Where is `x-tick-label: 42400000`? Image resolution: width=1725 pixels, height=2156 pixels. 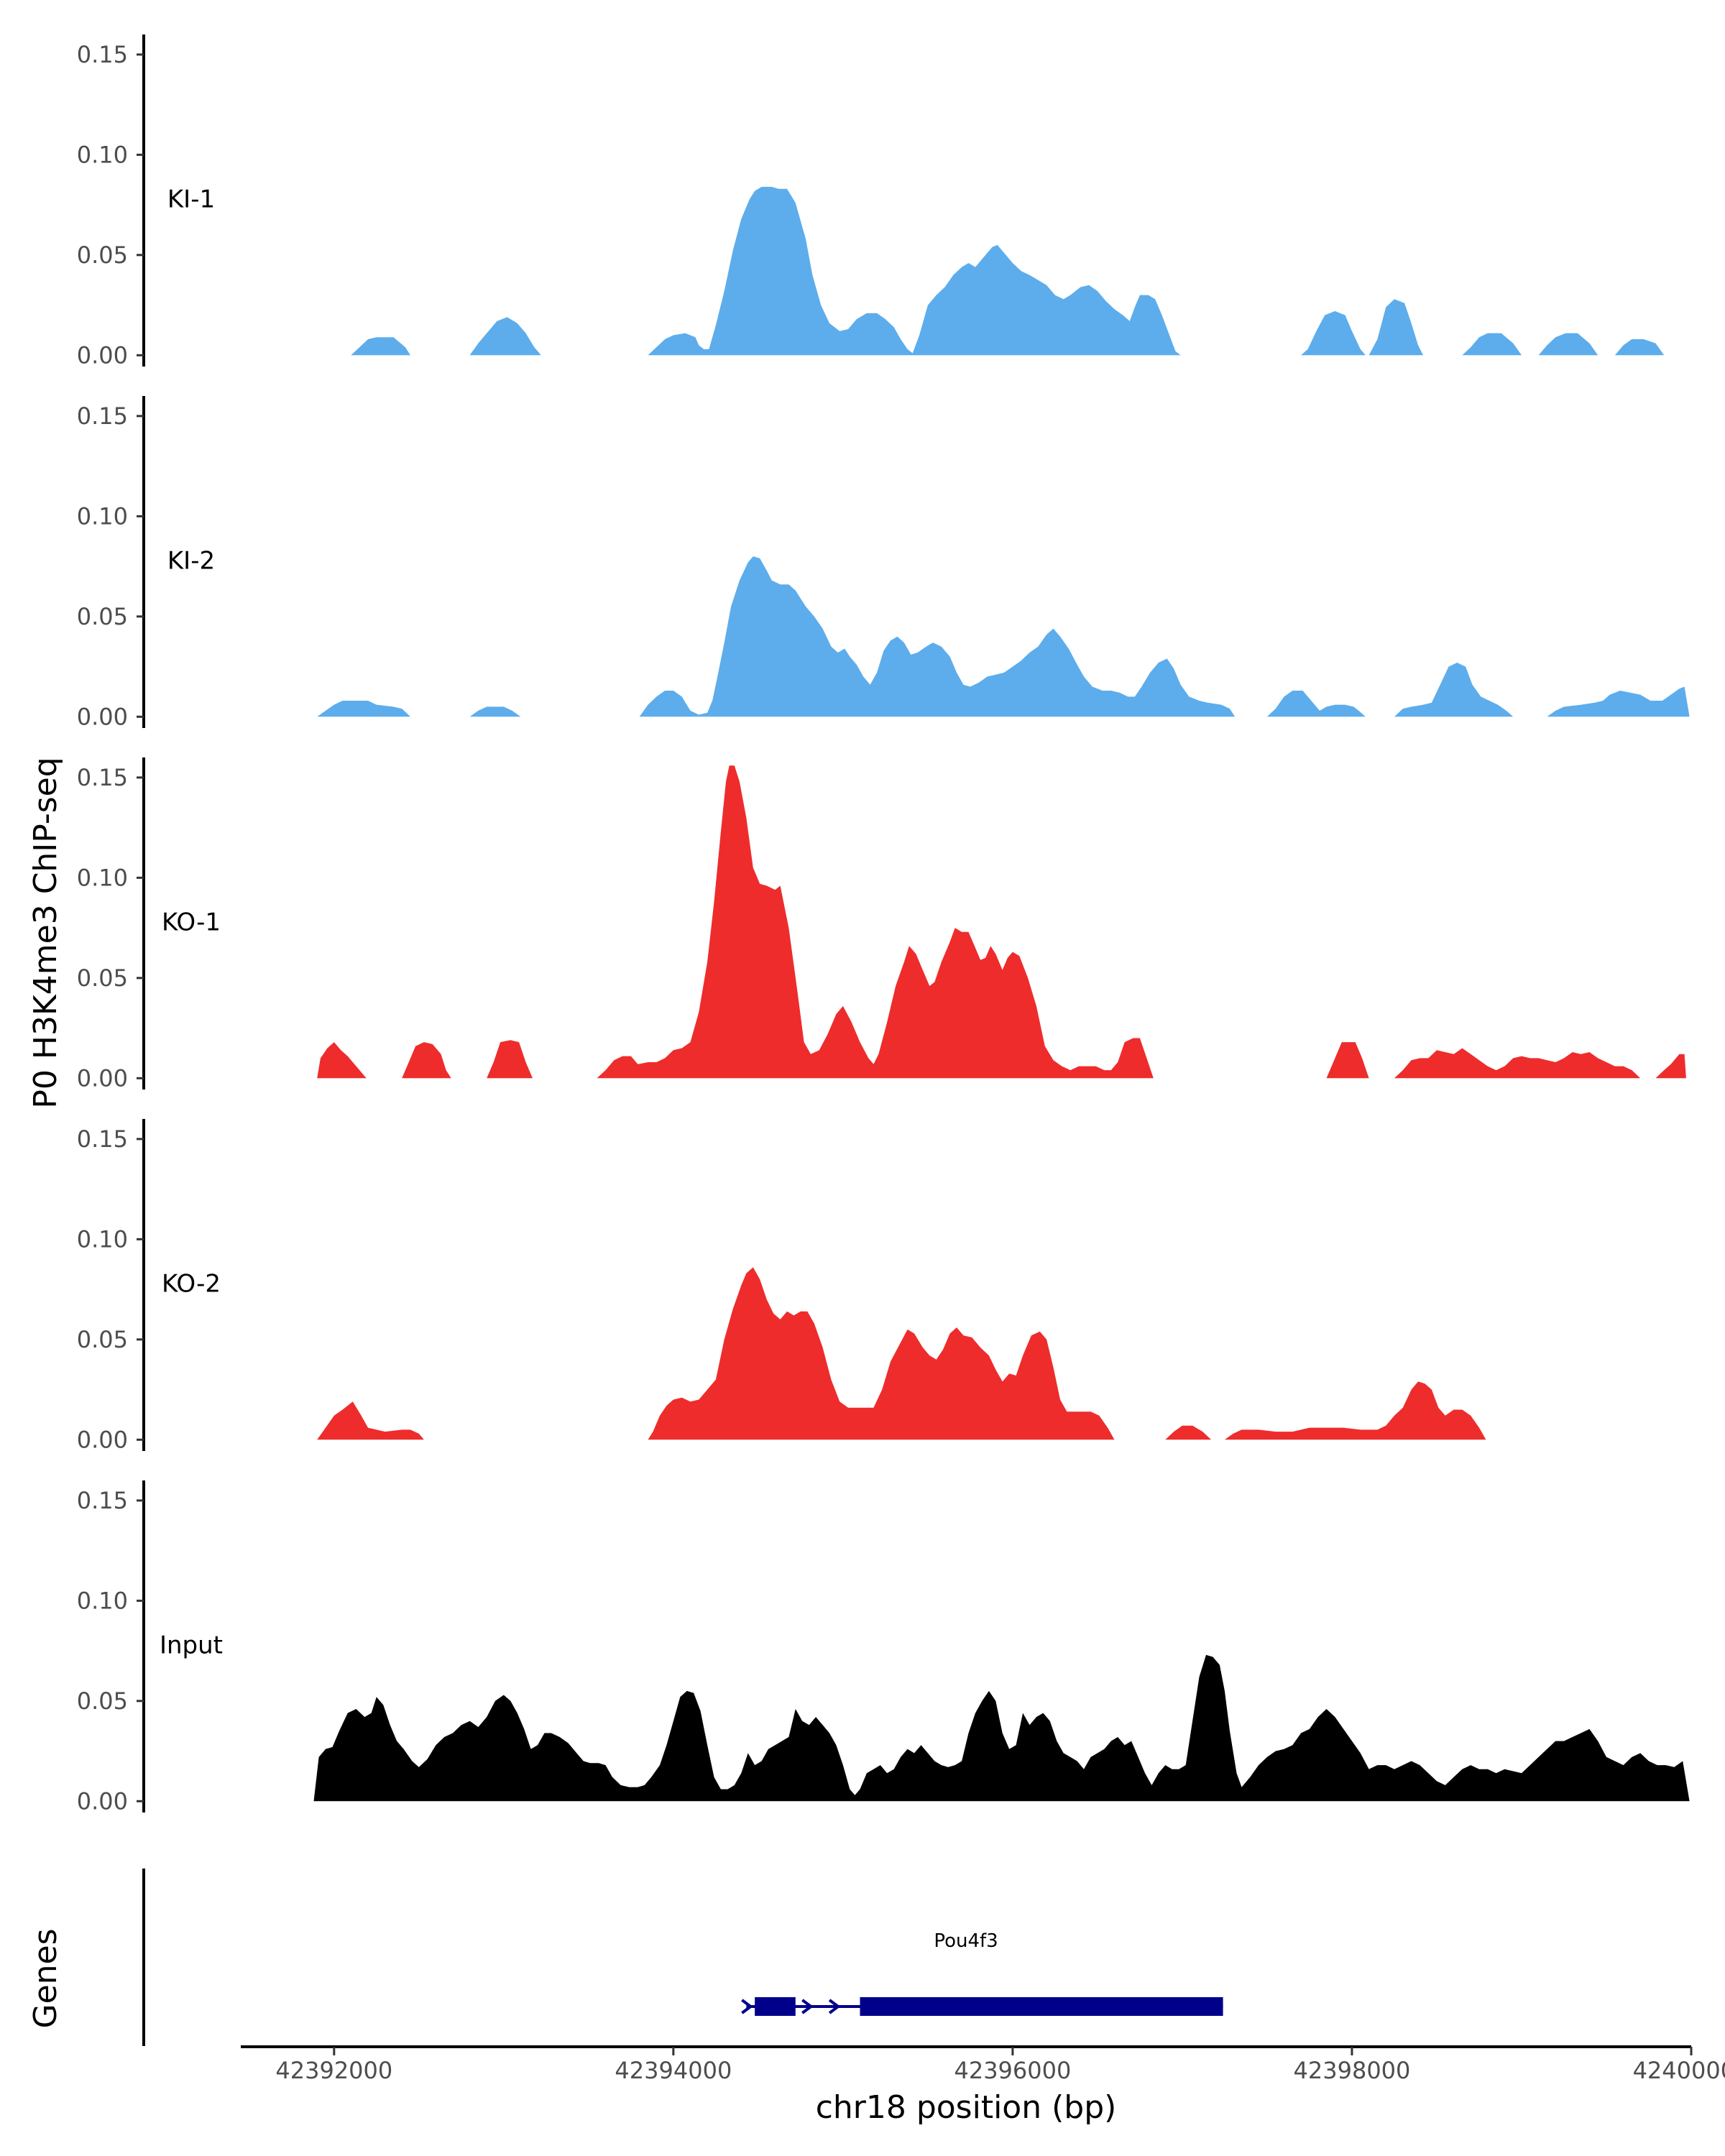
x-tick-label: 42400000 is located at coordinates (1679, 2070).